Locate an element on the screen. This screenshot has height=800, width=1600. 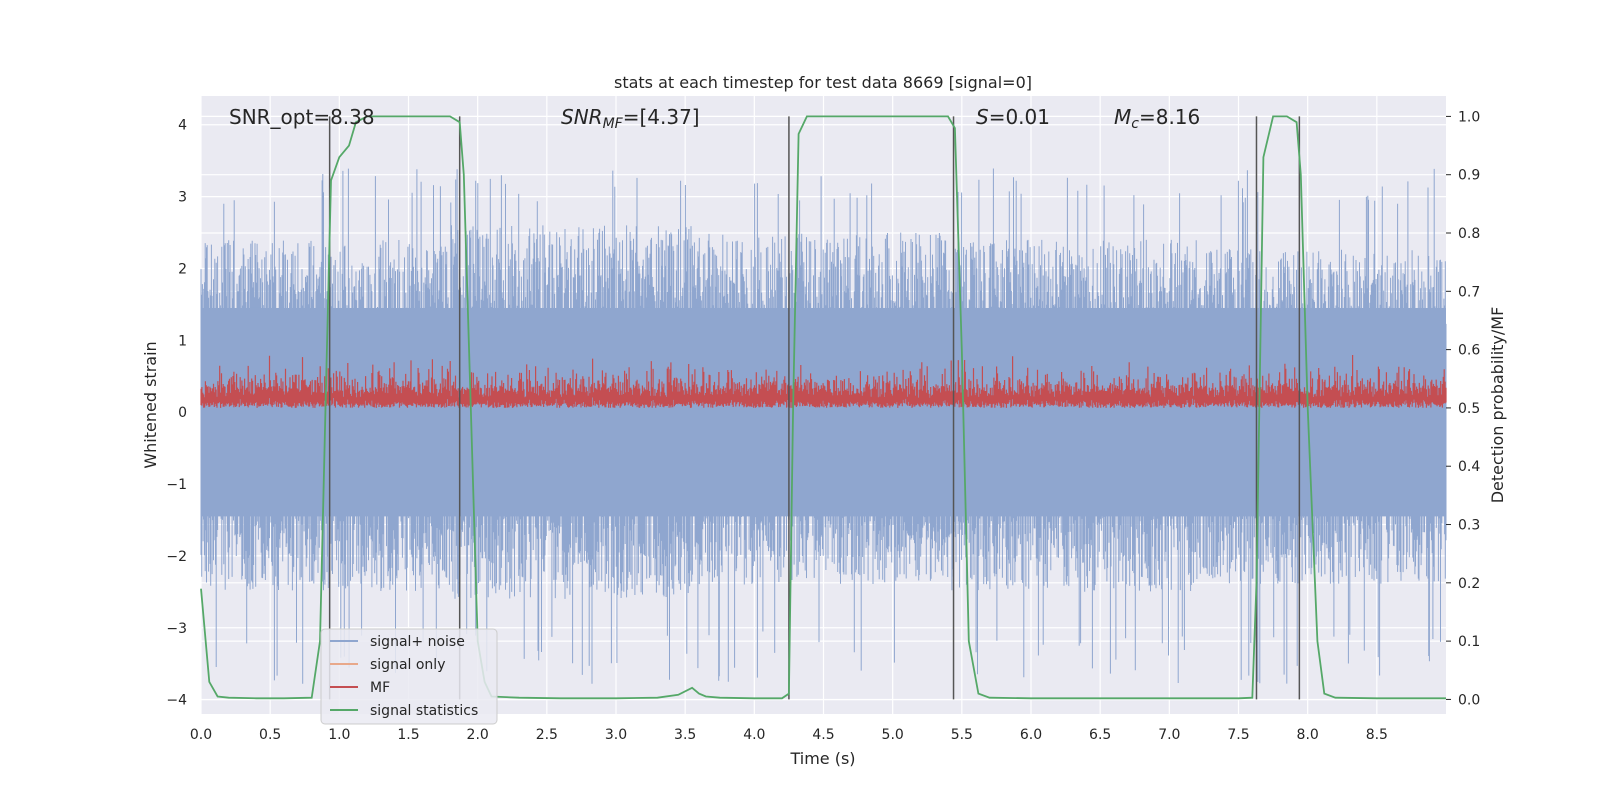
x-tick-label-13: 6.5 is located at coordinates (1100, 735).